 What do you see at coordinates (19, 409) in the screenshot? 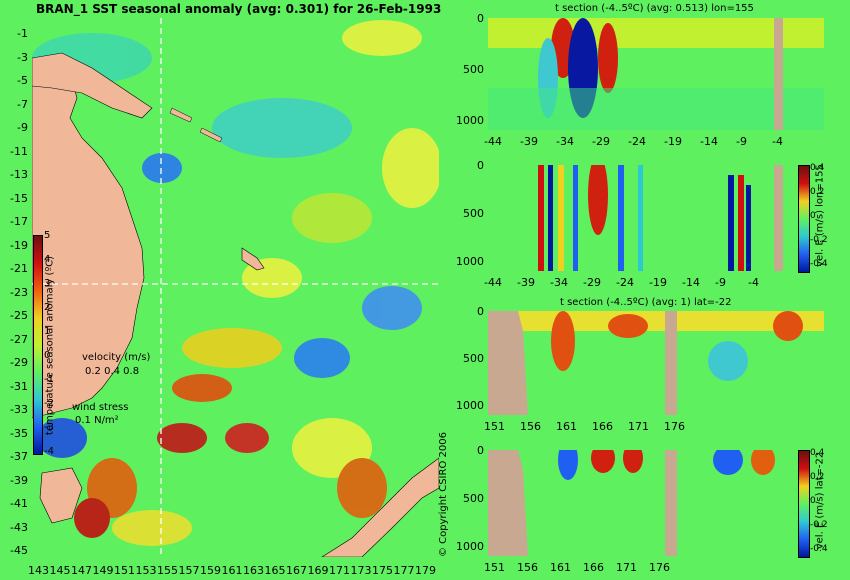
I see `latitude-tick: -33` at bounding box center [19, 409].